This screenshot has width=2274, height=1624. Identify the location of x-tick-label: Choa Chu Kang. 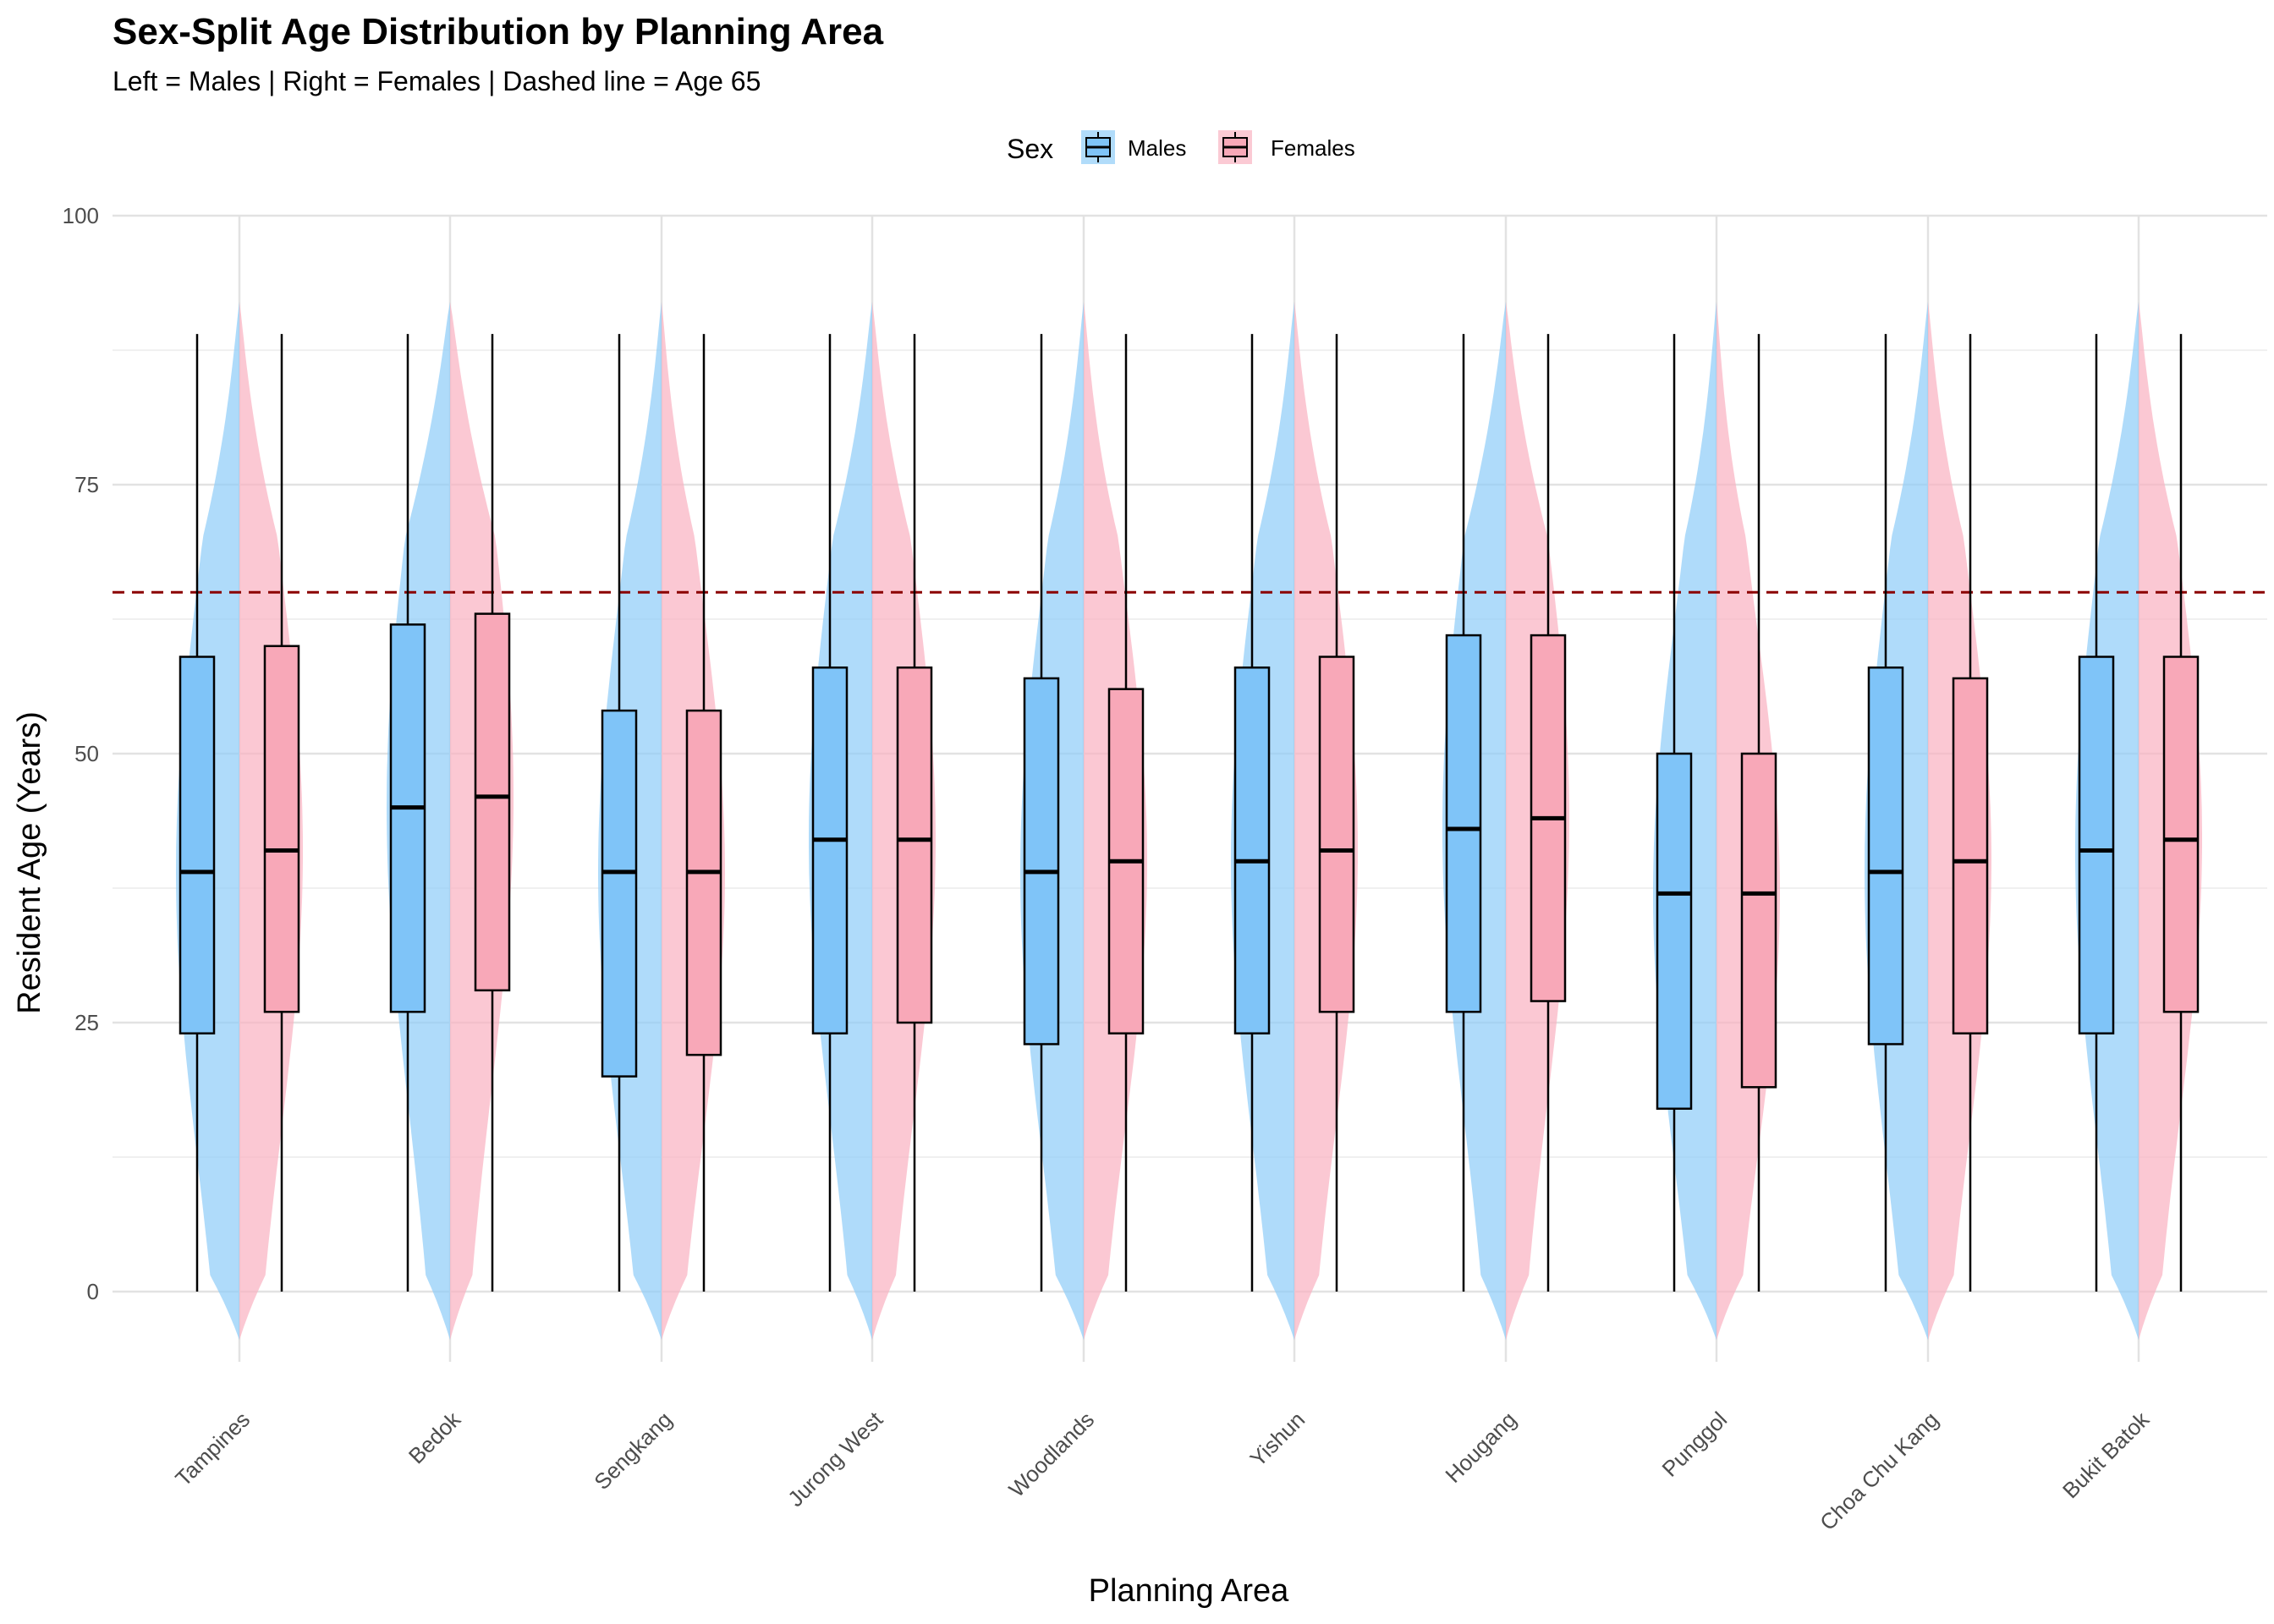
(1879, 1471).